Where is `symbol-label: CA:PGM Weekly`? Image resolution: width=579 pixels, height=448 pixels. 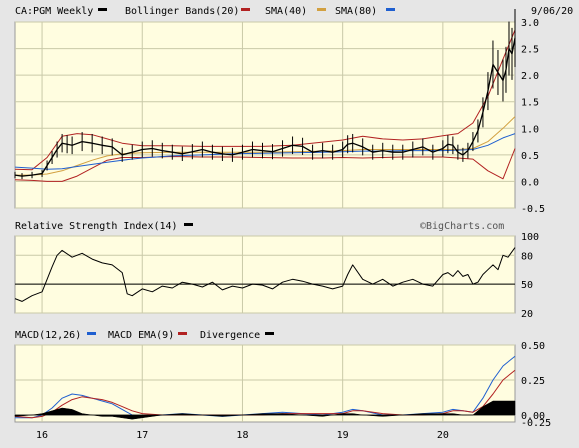
symbol-label: CA:PGM Weekly is located at coordinates (54, 11).